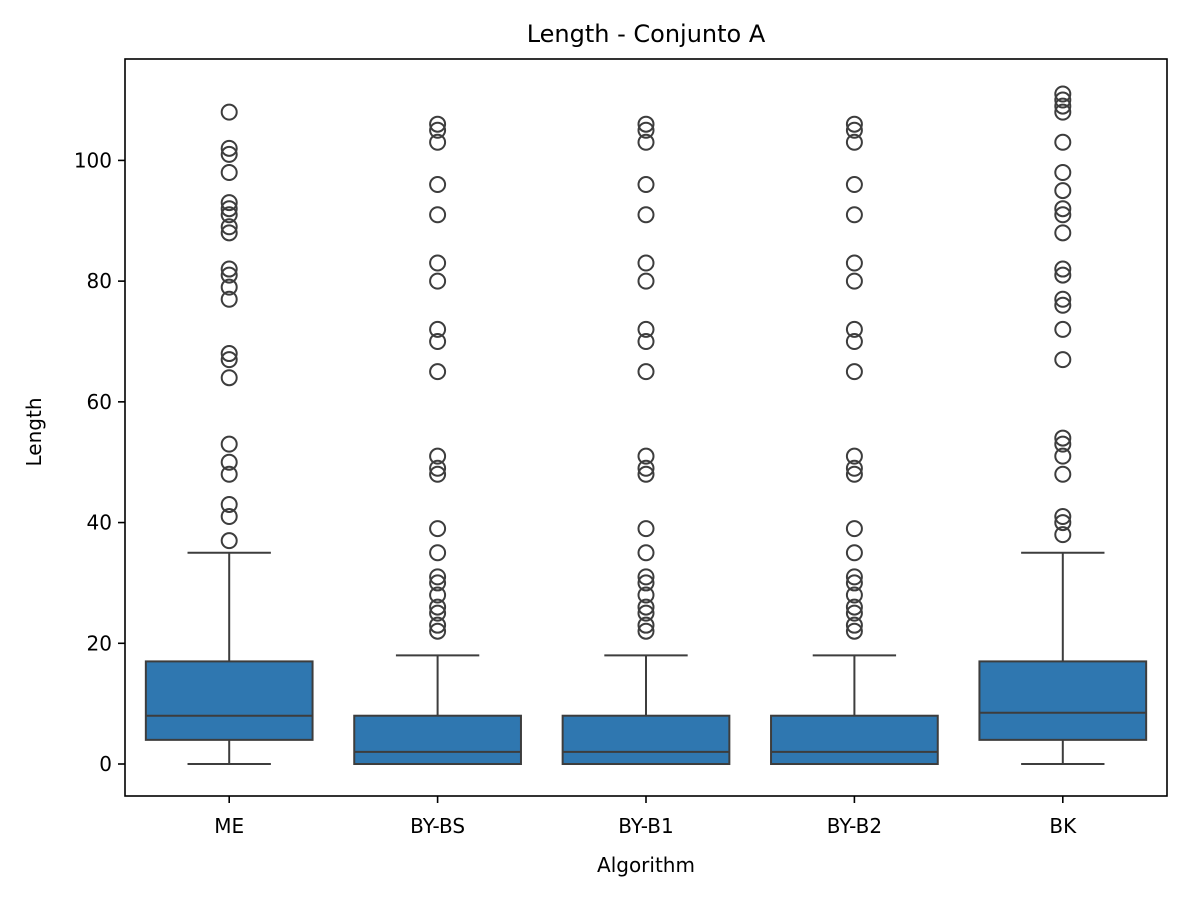 The width and height of the screenshot is (1185, 898). Describe the element at coordinates (1063, 425) in the screenshot. I see `box-group-bk` at that location.